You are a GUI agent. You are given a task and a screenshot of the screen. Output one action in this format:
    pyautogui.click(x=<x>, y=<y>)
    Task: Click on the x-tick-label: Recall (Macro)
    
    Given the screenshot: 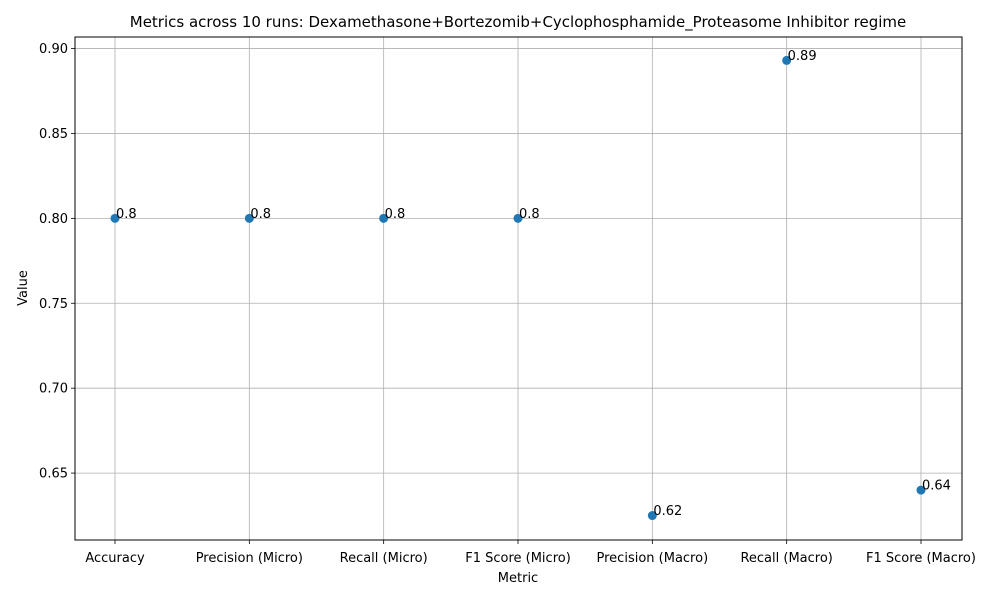 What is the action you would take?
    pyautogui.click(x=786, y=558)
    